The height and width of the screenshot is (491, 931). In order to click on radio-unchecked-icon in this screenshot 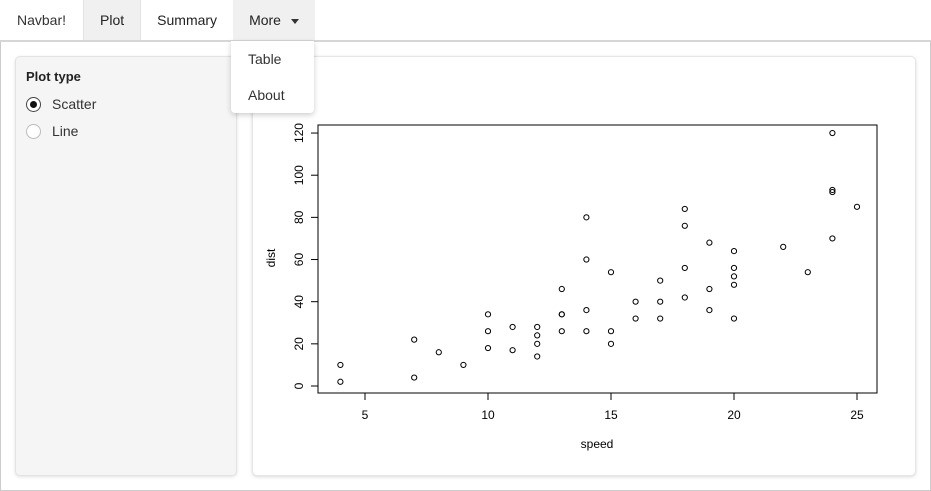, I will do `click(33, 131)`.